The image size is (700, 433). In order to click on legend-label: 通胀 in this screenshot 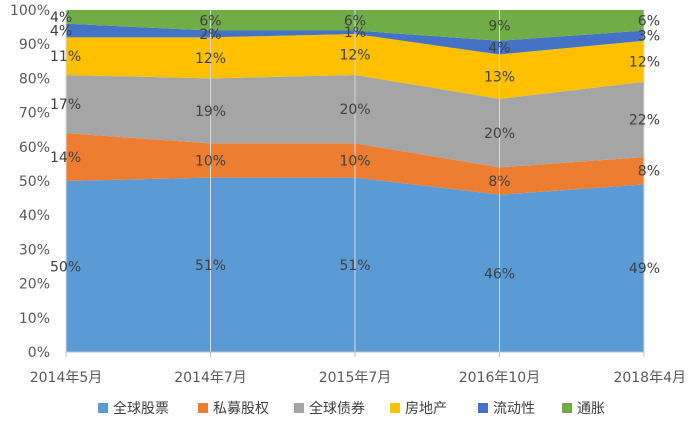, I will do `click(591, 409)`.